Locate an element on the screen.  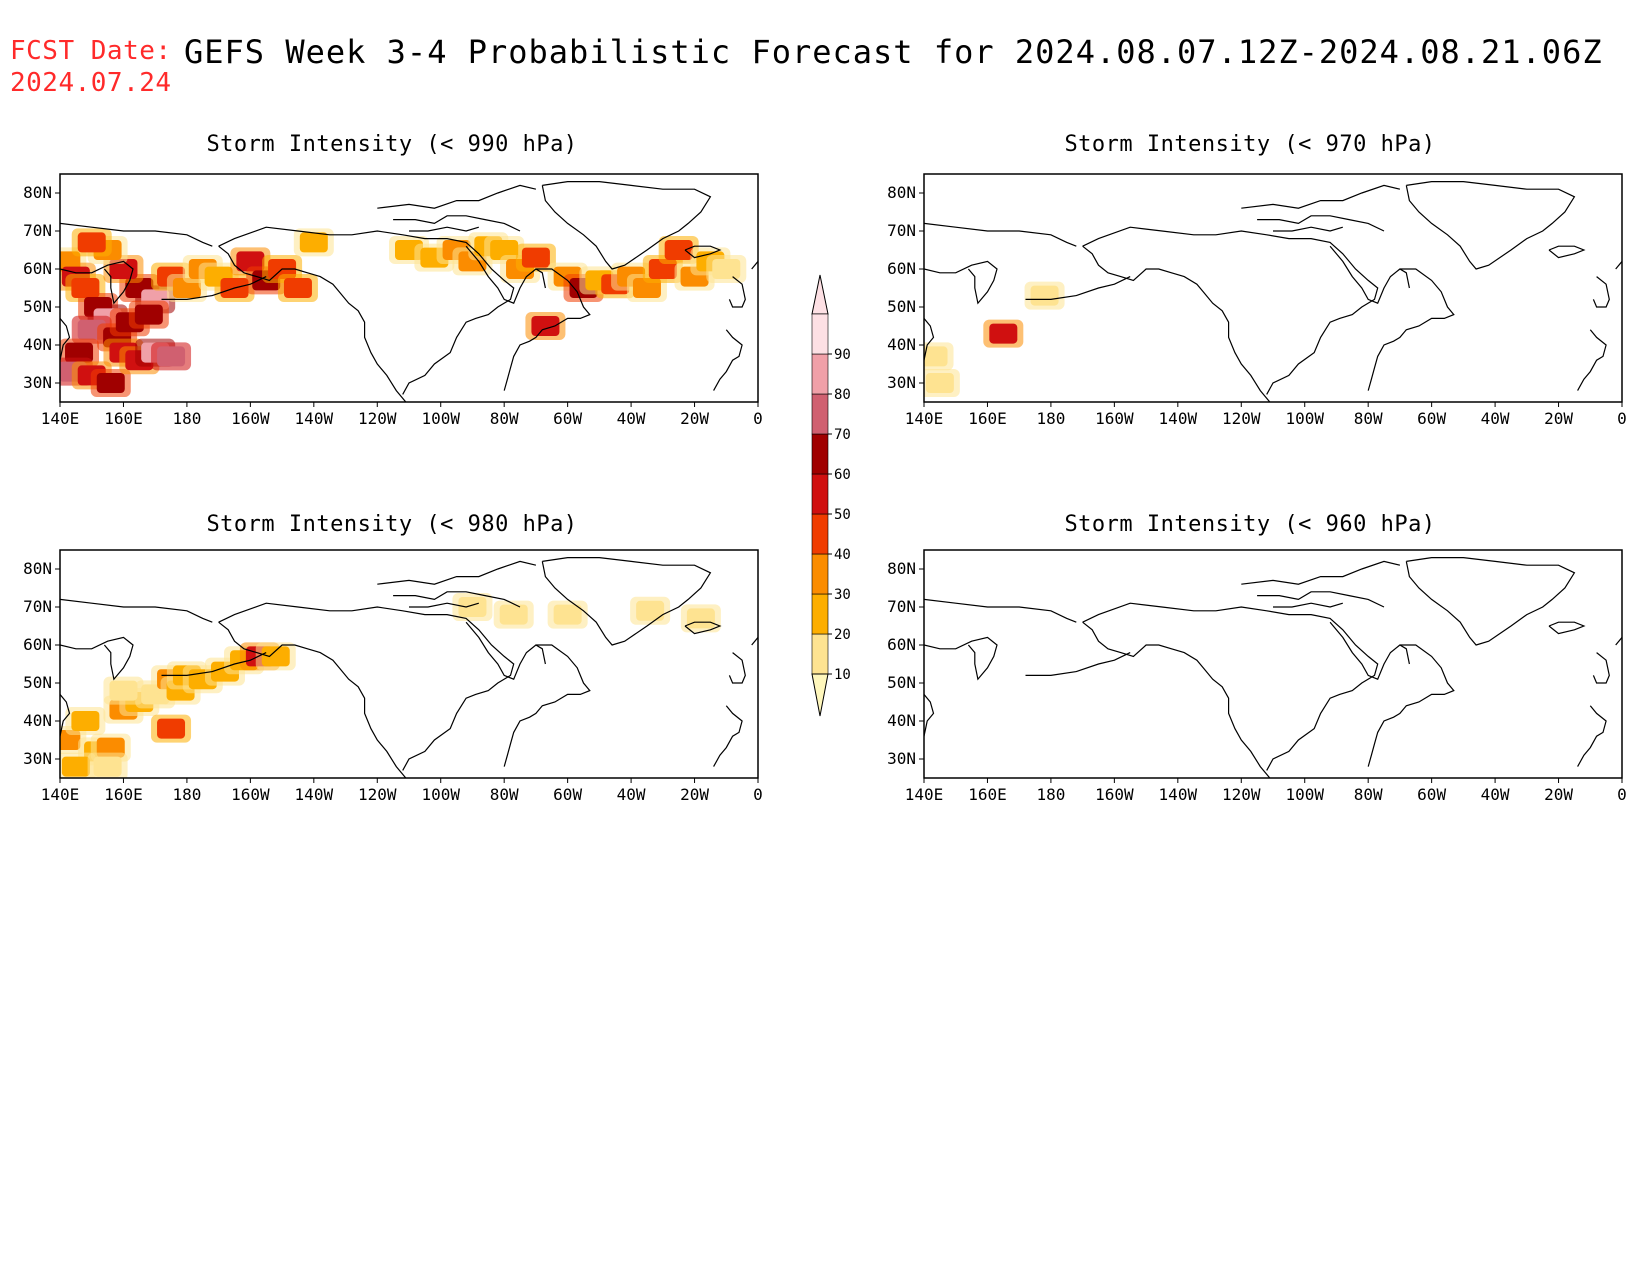
colorbar-label: 30 is located at coordinates (842, 595).